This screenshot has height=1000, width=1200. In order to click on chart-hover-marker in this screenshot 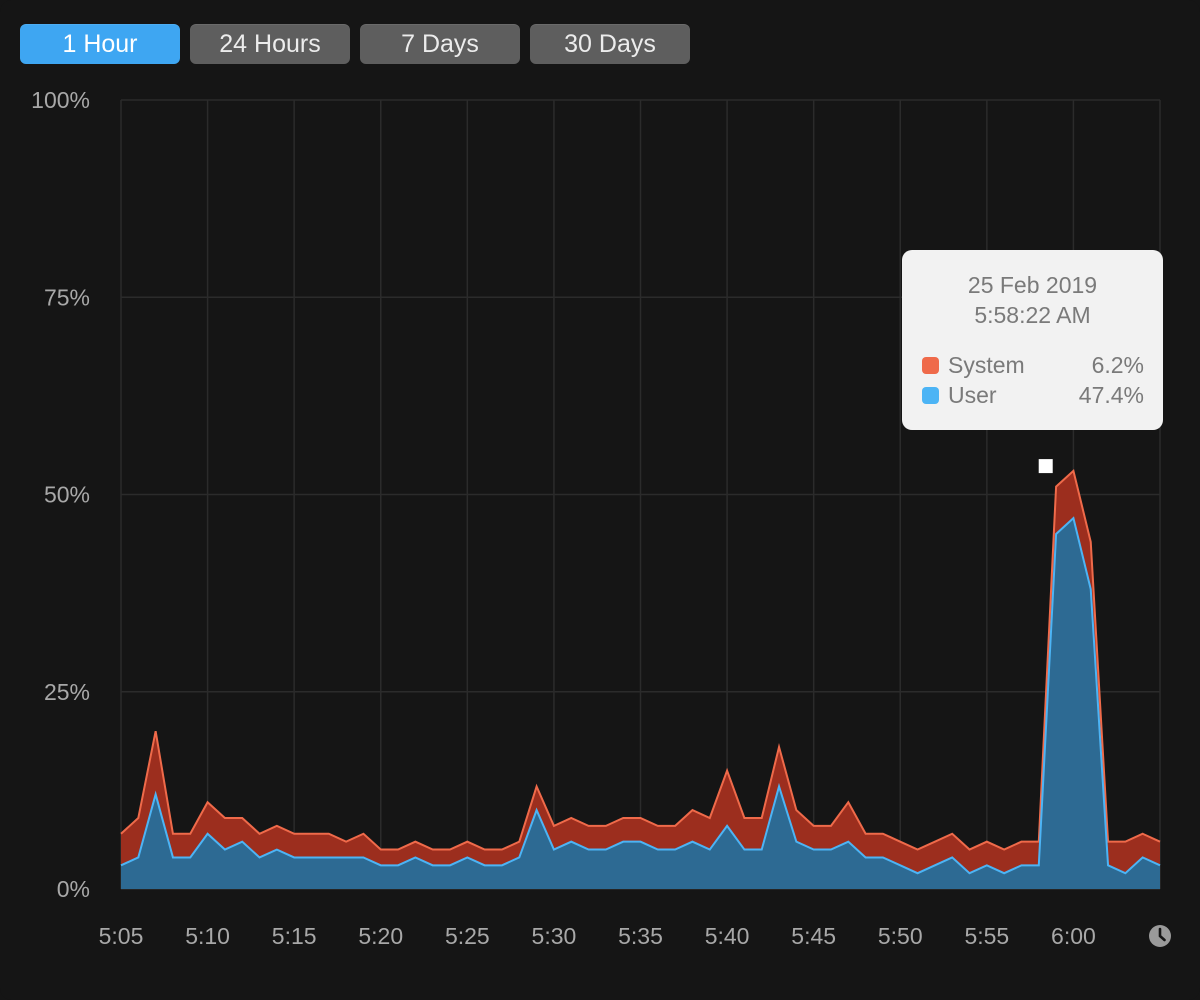, I will do `click(1045, 466)`.